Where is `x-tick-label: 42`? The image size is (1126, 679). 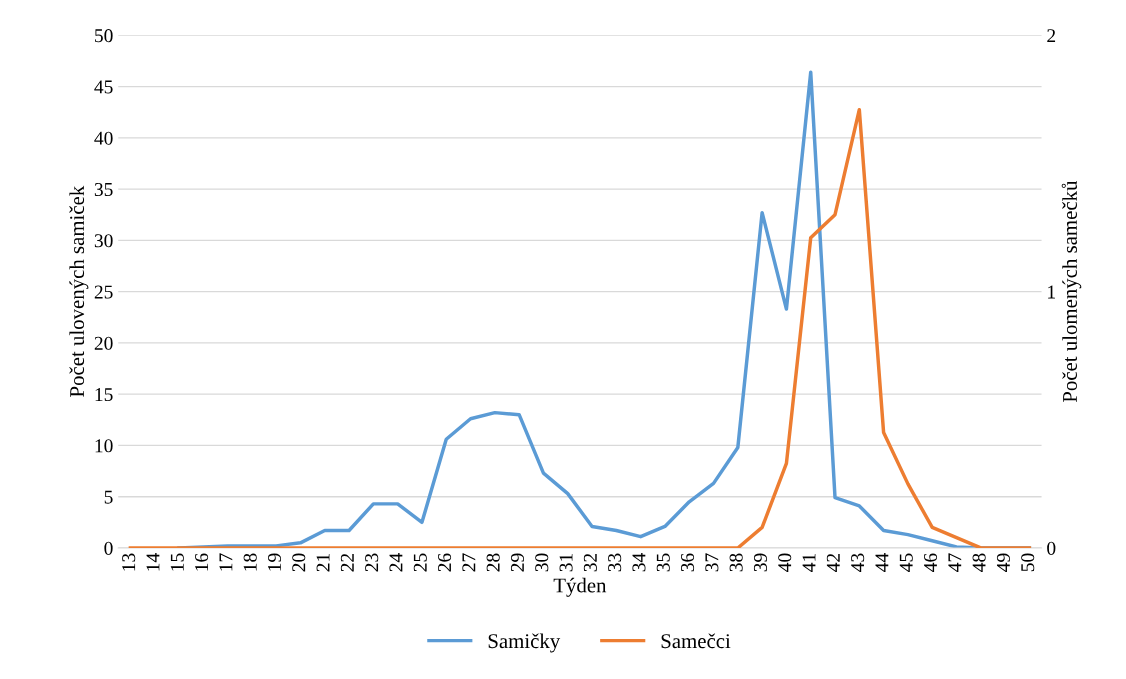 x-tick-label: 42 is located at coordinates (833, 562).